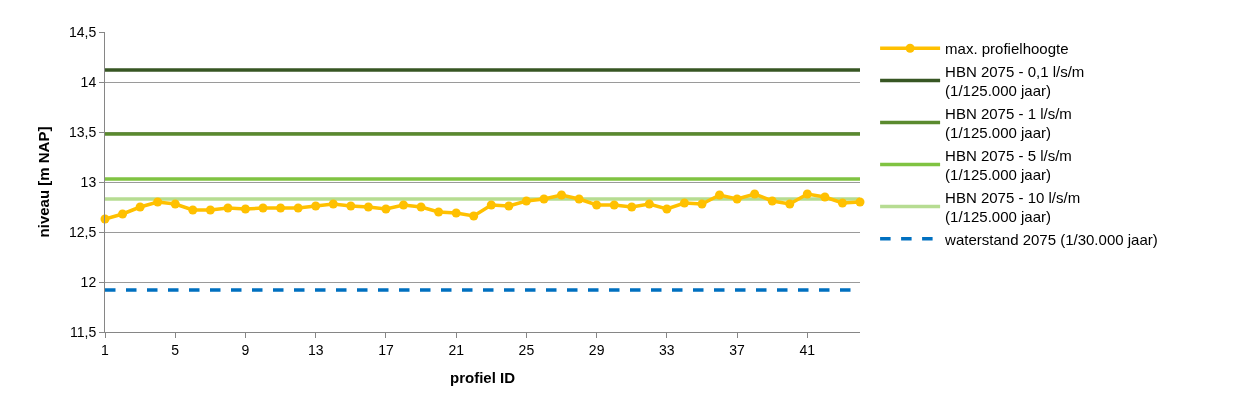 The height and width of the screenshot is (417, 1250). What do you see at coordinates (82, 231) in the screenshot?
I see `y-tick-label: 12,5` at bounding box center [82, 231].